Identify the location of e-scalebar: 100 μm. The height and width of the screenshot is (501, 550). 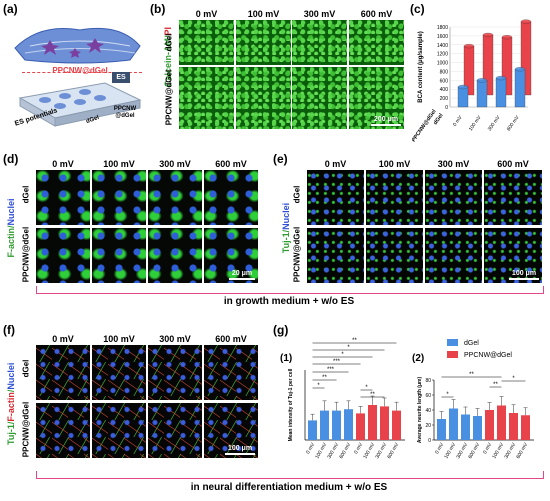
(524, 275).